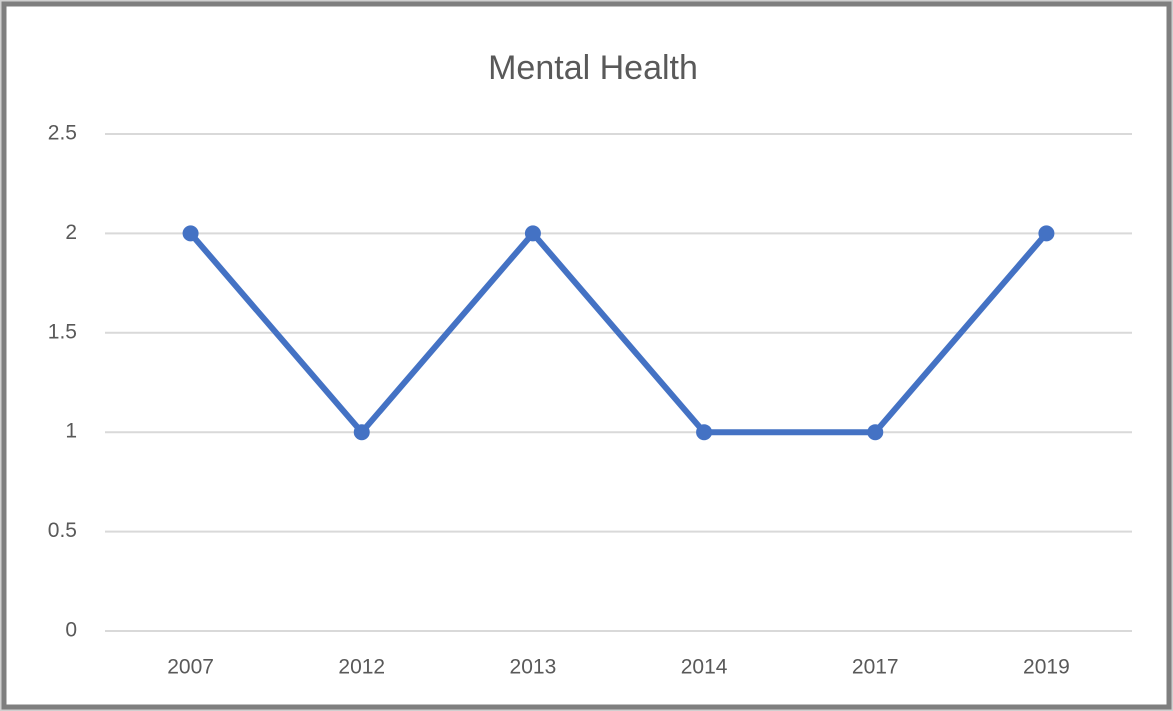 The width and height of the screenshot is (1173, 711). What do you see at coordinates (71, 232) in the screenshot?
I see `y-tick-label: 2` at bounding box center [71, 232].